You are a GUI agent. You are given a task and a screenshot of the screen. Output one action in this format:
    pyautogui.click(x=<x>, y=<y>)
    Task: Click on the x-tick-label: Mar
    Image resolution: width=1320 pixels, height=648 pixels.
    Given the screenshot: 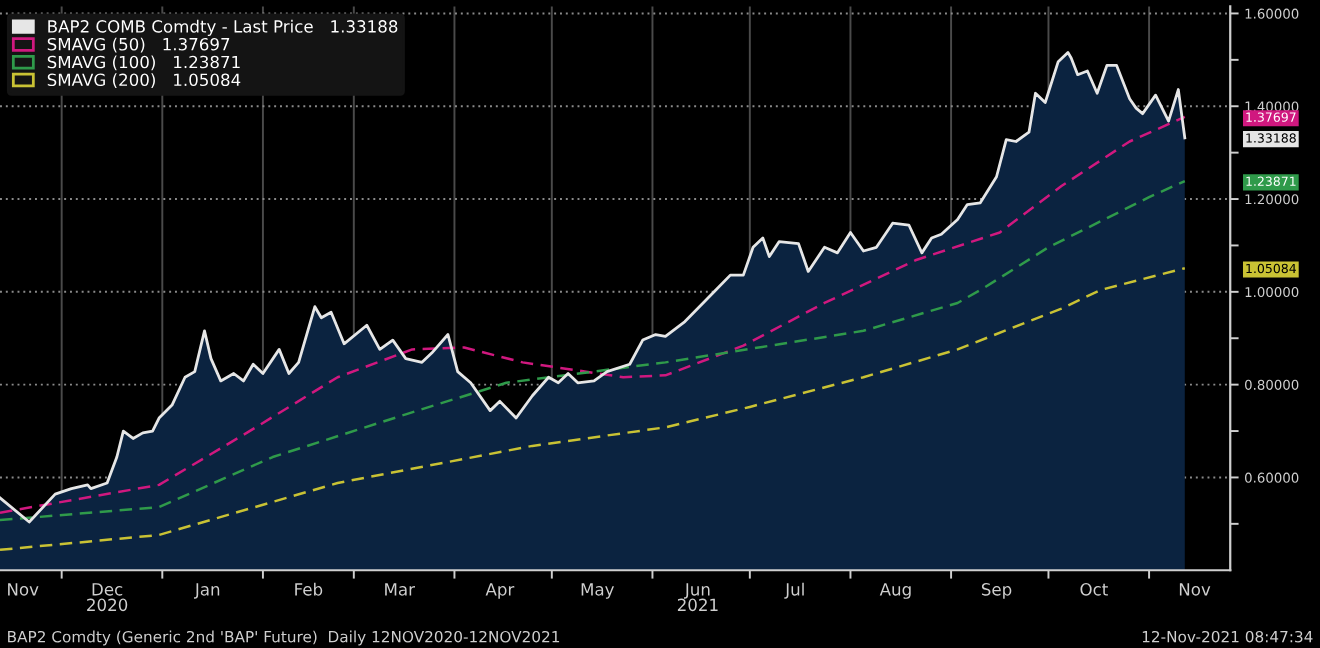 What is the action you would take?
    pyautogui.click(x=400, y=589)
    